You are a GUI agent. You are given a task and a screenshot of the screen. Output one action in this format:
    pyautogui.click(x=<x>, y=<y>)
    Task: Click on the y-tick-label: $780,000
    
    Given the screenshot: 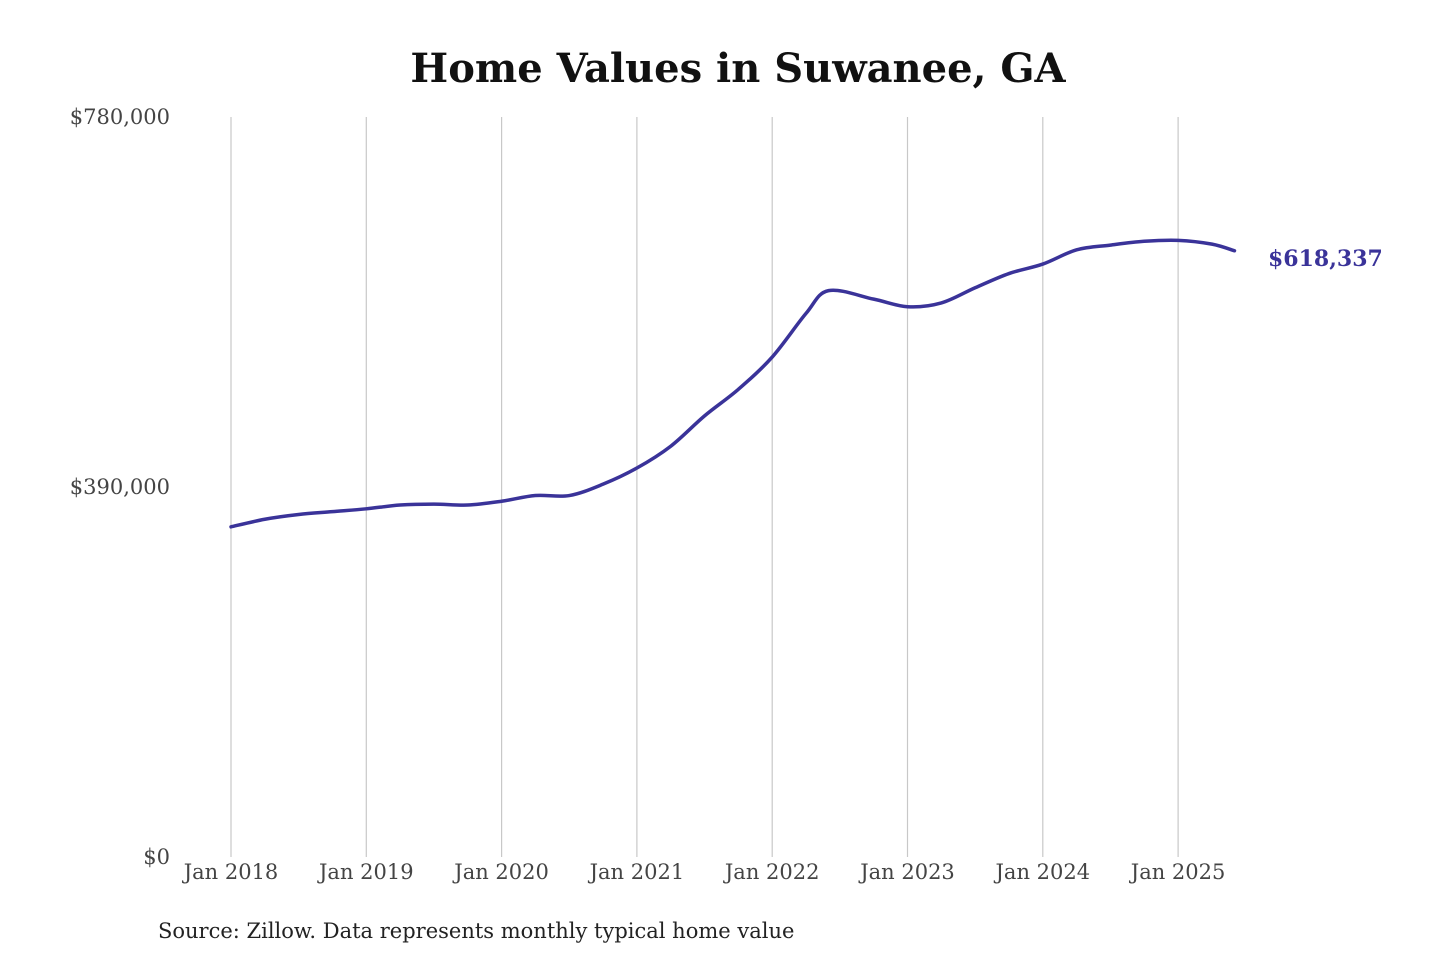 What is the action you would take?
    pyautogui.click(x=120, y=117)
    